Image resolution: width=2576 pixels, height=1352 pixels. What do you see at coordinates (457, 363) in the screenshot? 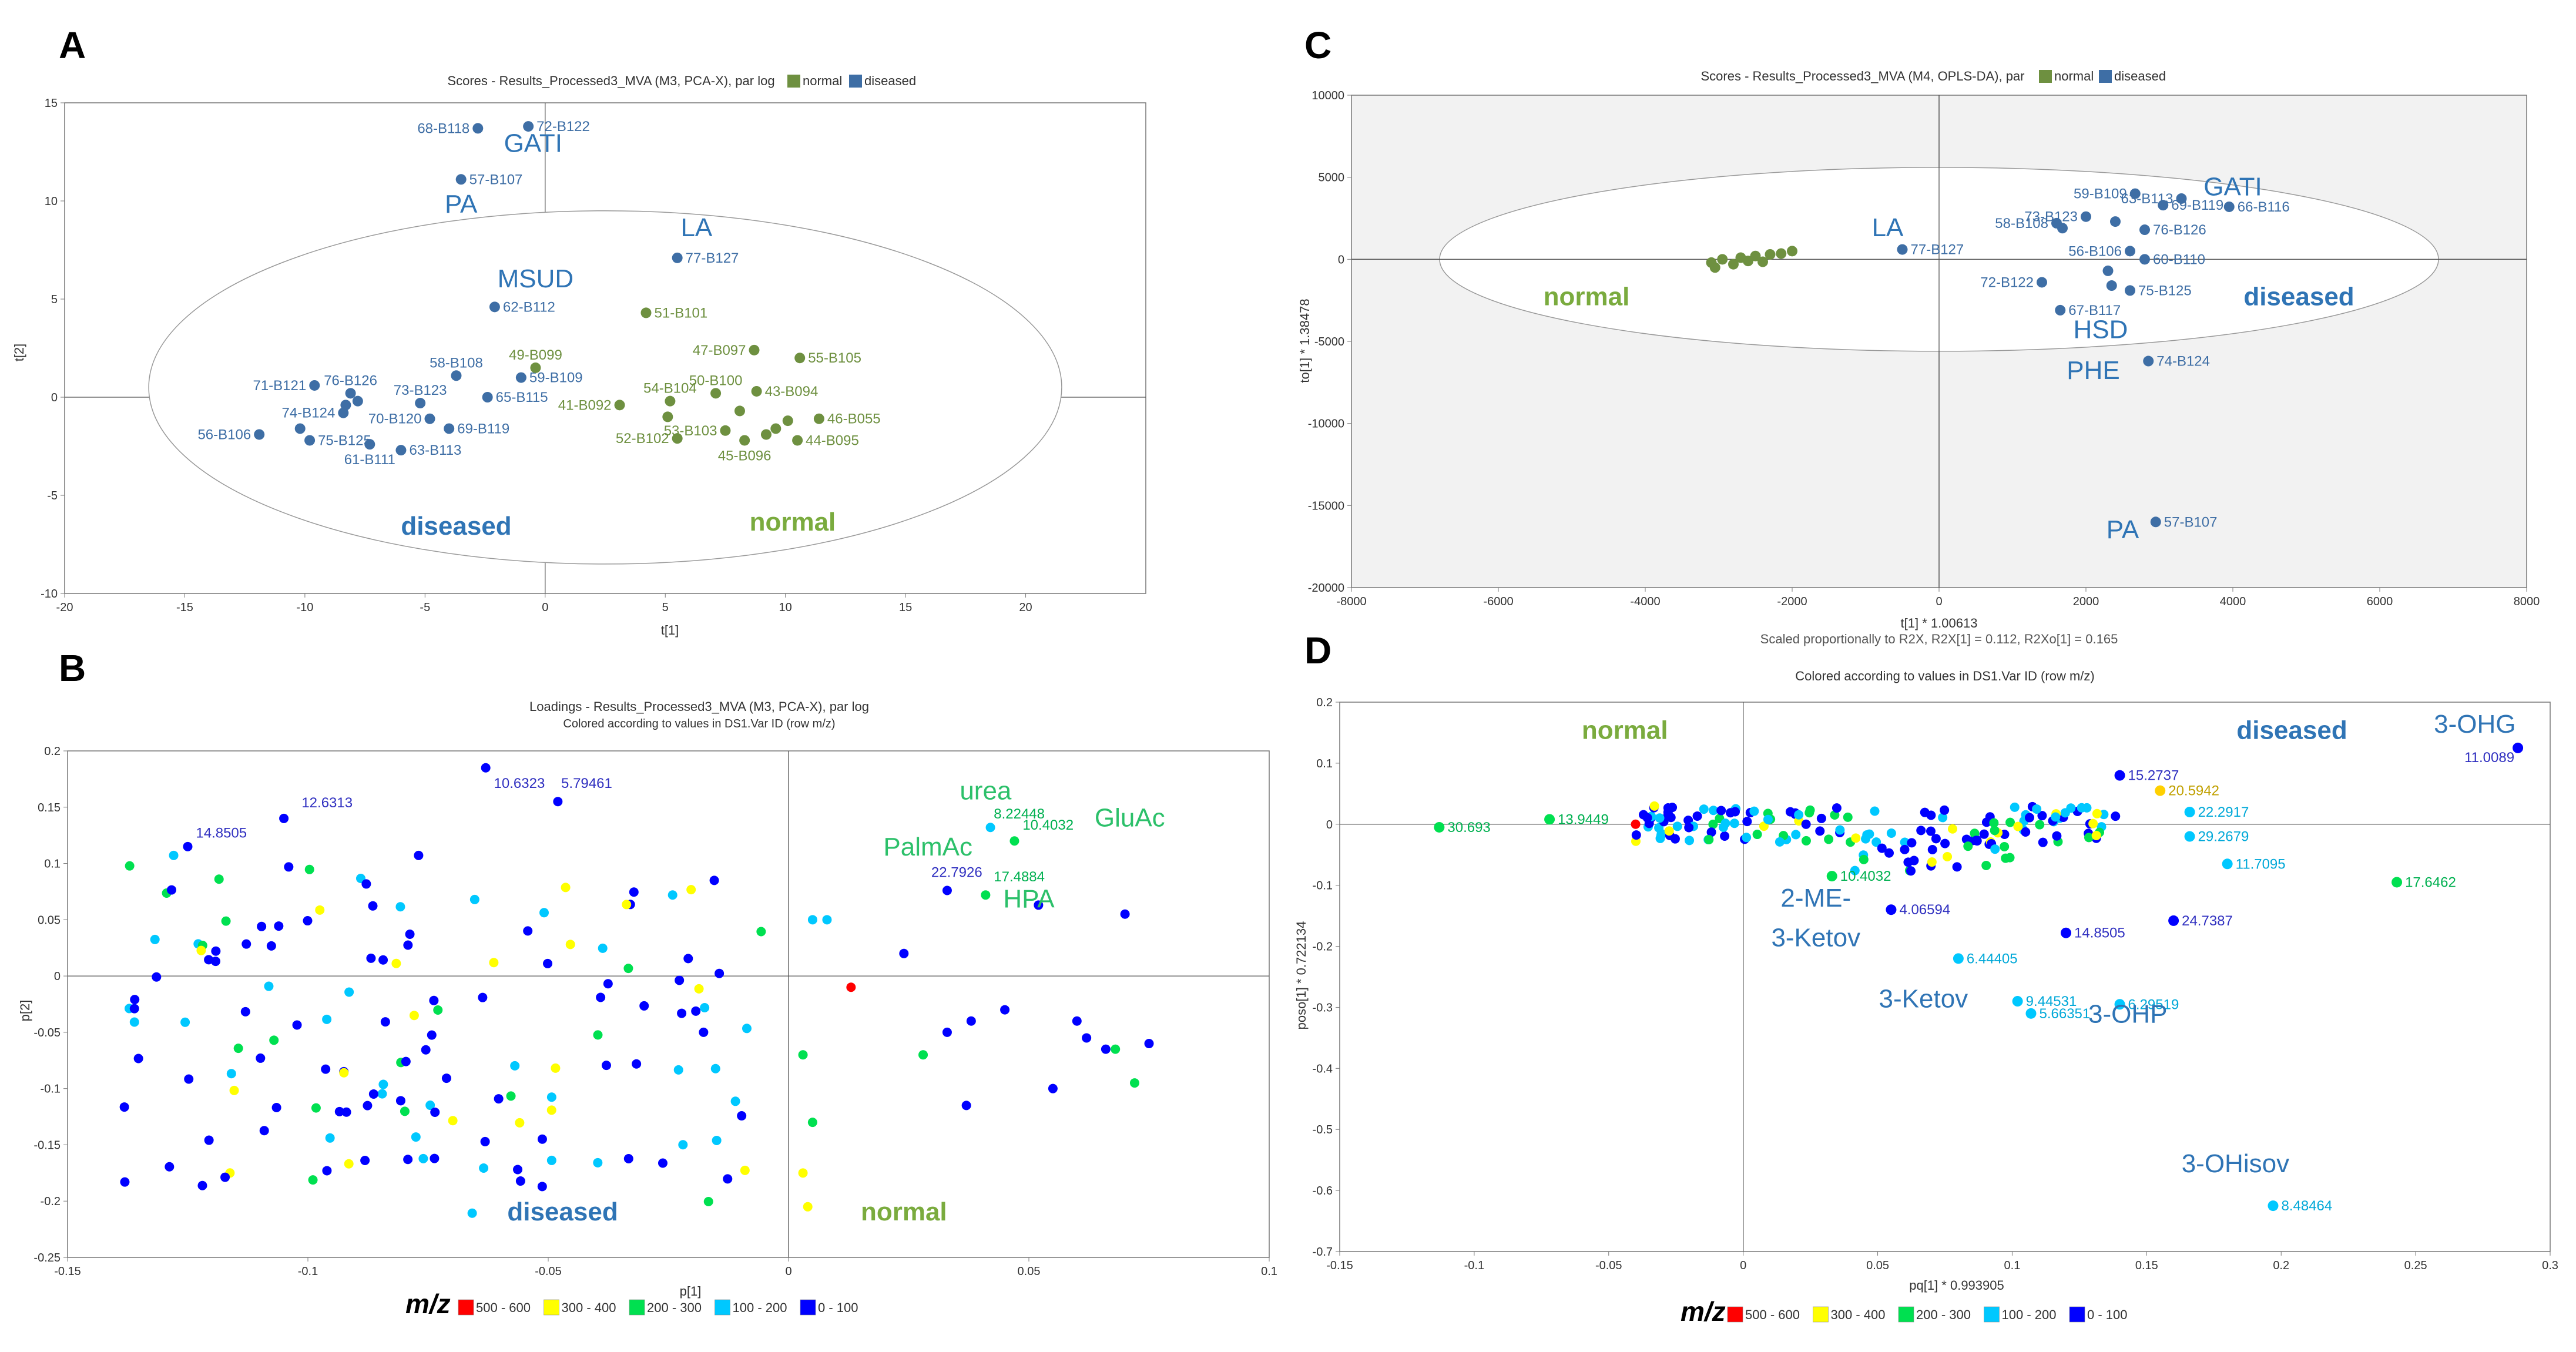
I see `point-label: 58-B108` at bounding box center [457, 363].